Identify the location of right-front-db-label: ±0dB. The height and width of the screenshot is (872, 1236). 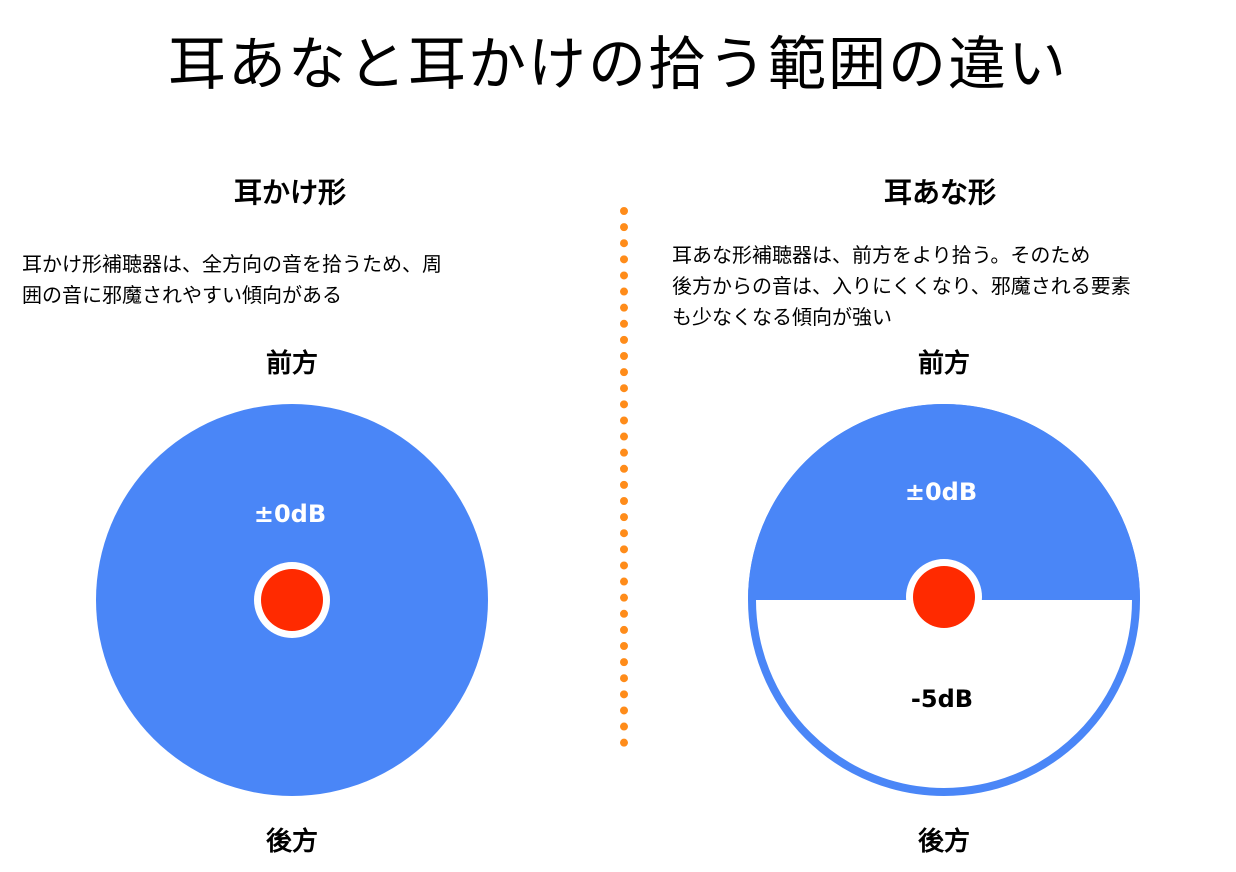
(941, 492).